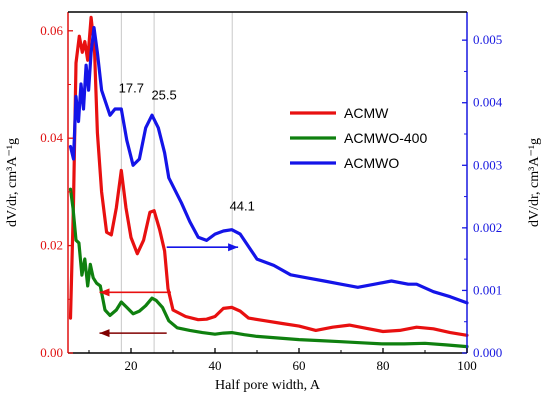 The width and height of the screenshot is (550, 407). Describe the element at coordinates (131, 88) in the screenshot. I see `peak-annotation: 17.7` at that location.